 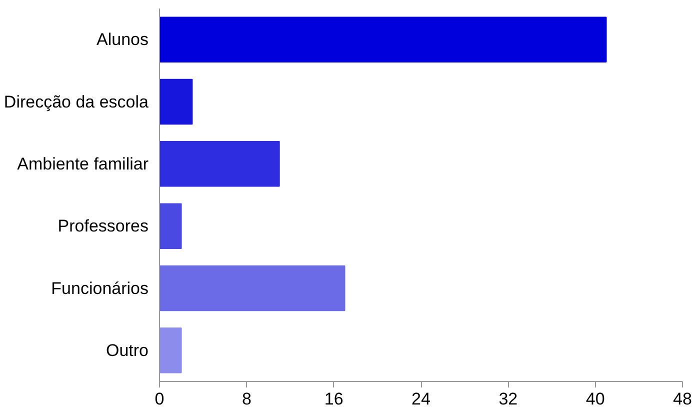 What do you see at coordinates (334, 398) in the screenshot?
I see `x-tick-label: 16` at bounding box center [334, 398].